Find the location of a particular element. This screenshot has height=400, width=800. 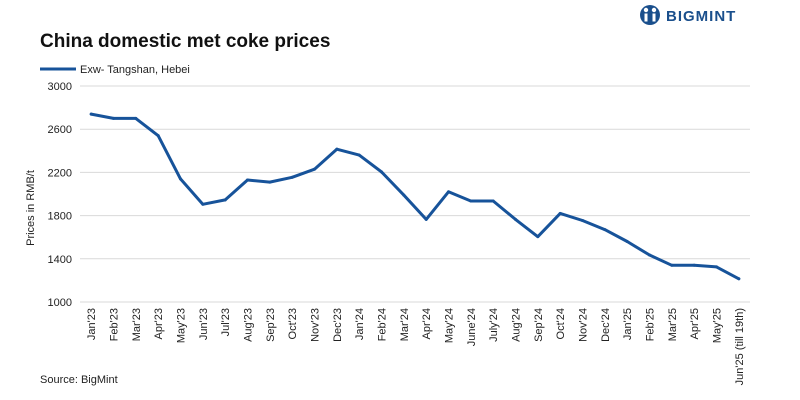

x-tick-label: May'25 is located at coordinates (718, 325).